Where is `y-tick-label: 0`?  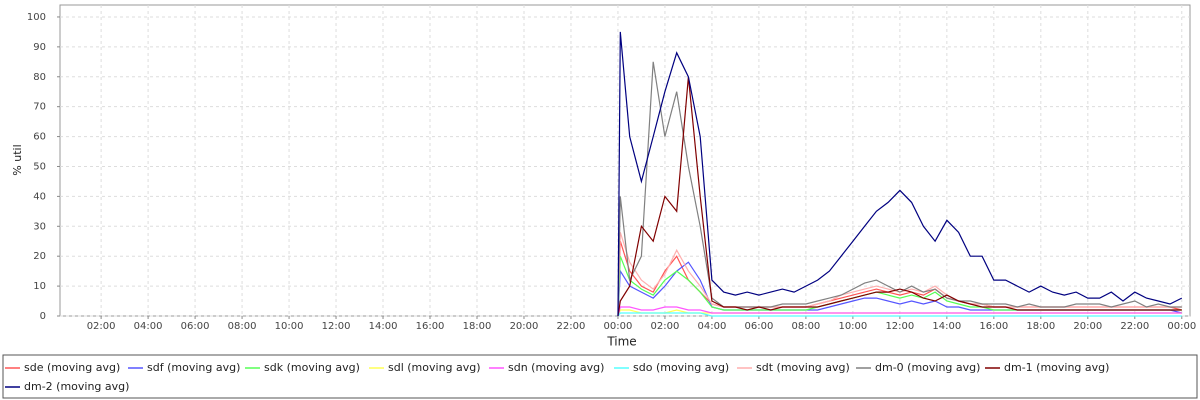 y-tick-label: 0 is located at coordinates (43, 316).